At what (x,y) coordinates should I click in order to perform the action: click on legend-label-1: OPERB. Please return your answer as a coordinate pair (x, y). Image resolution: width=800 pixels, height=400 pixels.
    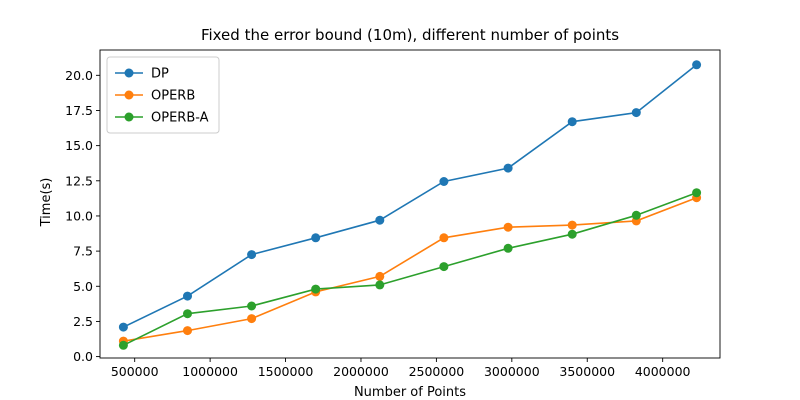
    Looking at the image, I should click on (173, 96).